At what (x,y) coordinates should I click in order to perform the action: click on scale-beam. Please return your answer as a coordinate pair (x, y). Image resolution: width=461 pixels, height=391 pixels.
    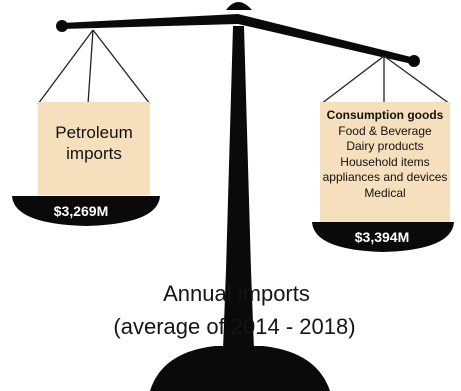
    Looking at the image, I should click on (238, 39).